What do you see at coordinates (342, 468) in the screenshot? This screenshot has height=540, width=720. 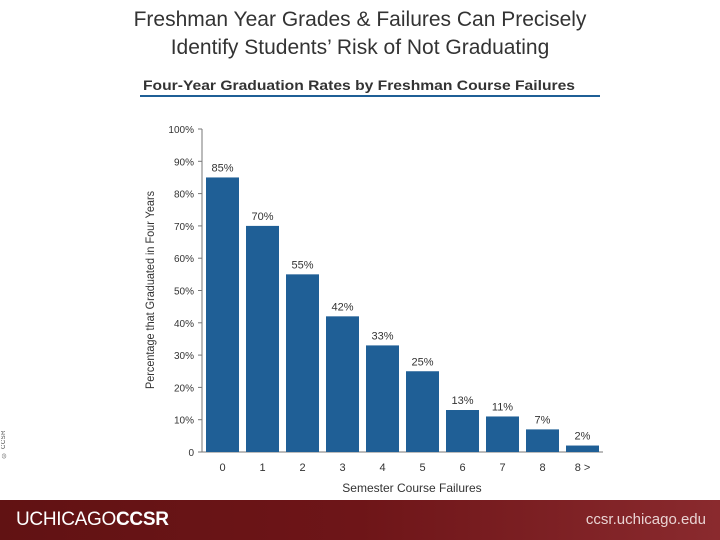 I see `x-tick-label: 3` at bounding box center [342, 468].